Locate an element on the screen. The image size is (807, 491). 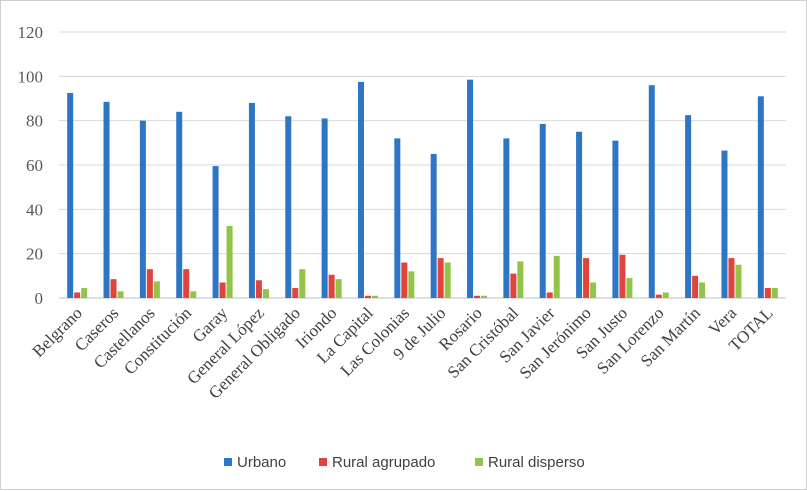
legend-label: Rural agrupado is located at coordinates (383, 462).